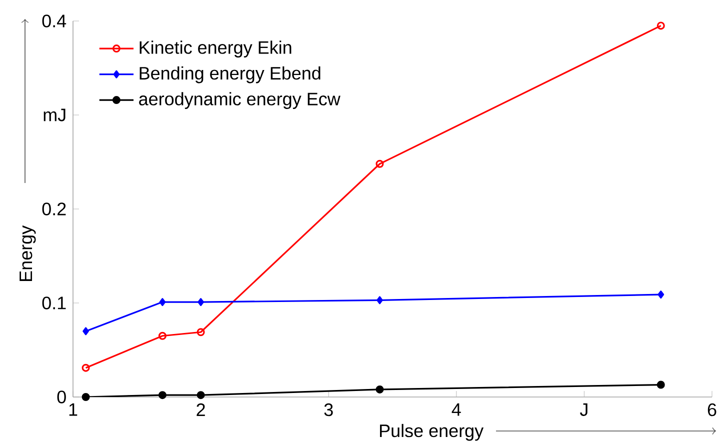 The width and height of the screenshot is (726, 443). What do you see at coordinates (328, 409) in the screenshot?
I see `x-tick-label: 3` at bounding box center [328, 409].